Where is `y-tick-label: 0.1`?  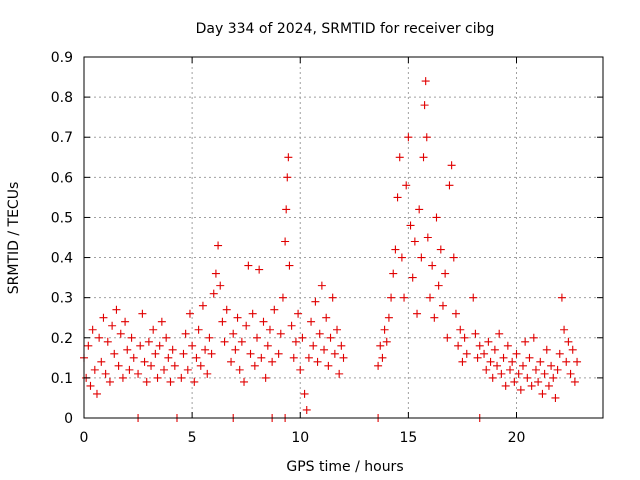 y-tick-label: 0.1 is located at coordinates (62, 379).